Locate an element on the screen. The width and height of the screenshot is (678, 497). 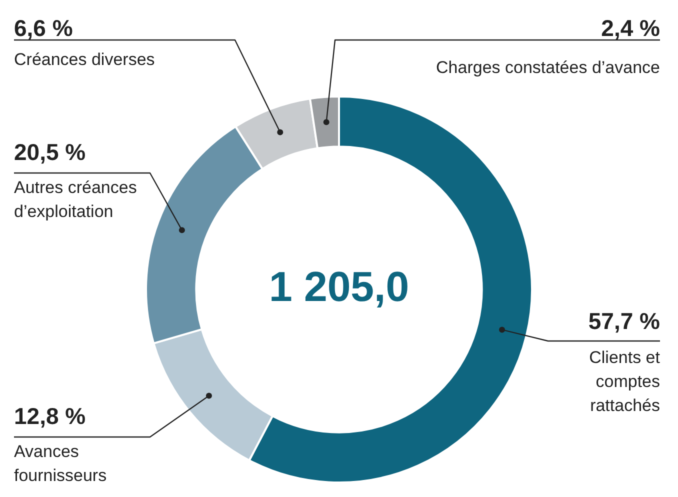
data-label: 57,7 % is located at coordinates (624, 321).